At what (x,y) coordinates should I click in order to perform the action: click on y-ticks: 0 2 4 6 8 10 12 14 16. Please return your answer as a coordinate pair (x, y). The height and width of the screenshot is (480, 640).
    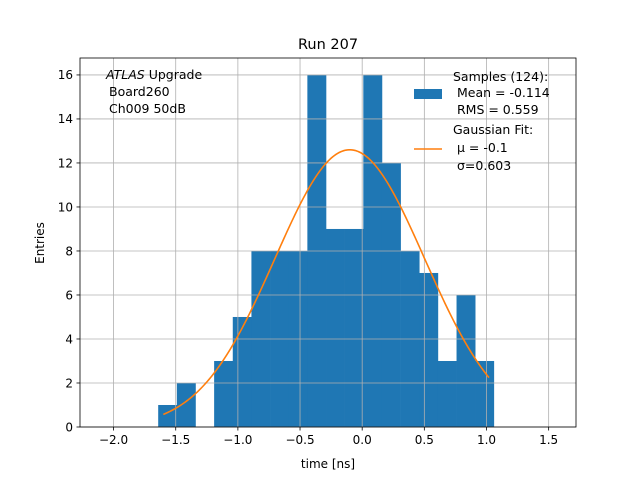
    Looking at the image, I should click on (69, 251).